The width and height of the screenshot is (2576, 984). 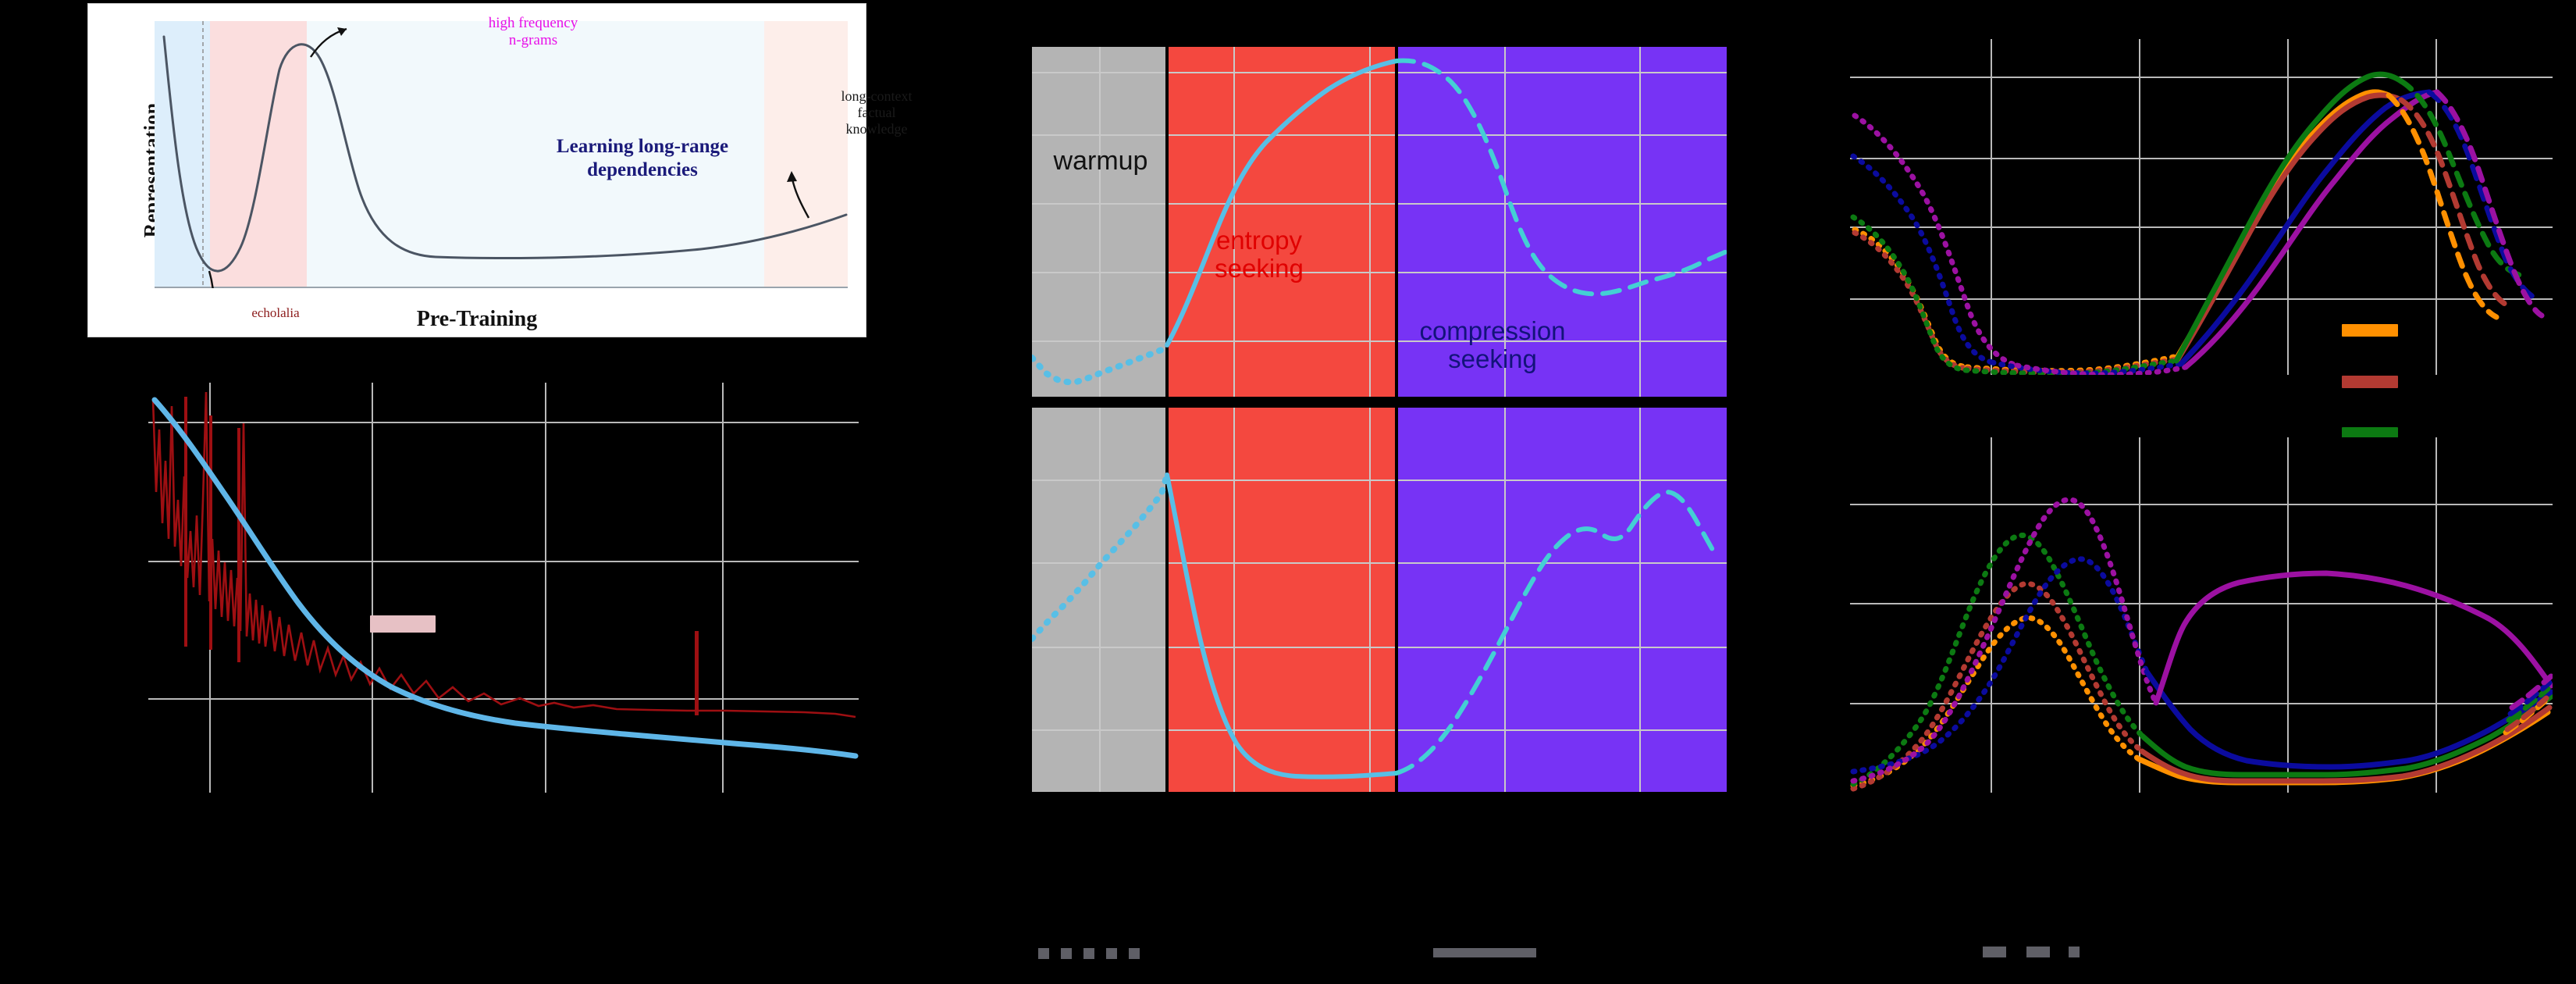 What do you see at coordinates (792, 176) in the screenshot?
I see `factual-arrow-head` at bounding box center [792, 176].